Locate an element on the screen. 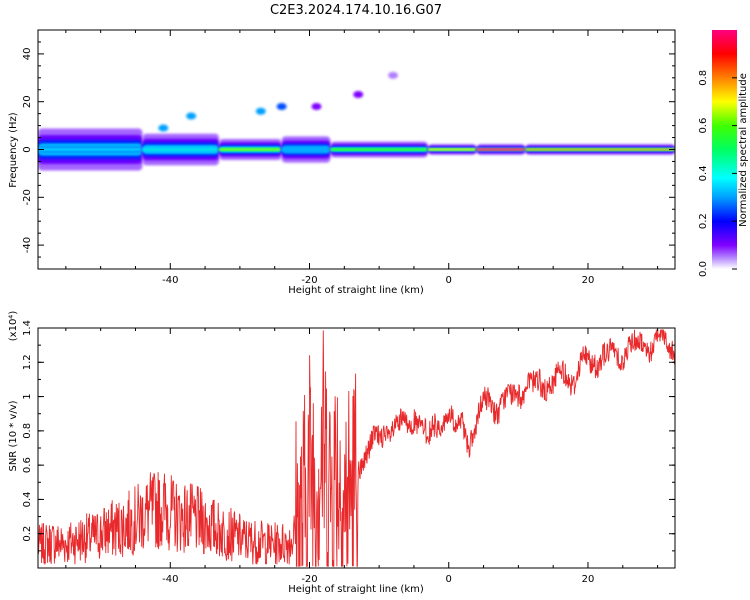 This screenshot has width=750, height=600. snr-x-tick-label: -40 is located at coordinates (170, 579).